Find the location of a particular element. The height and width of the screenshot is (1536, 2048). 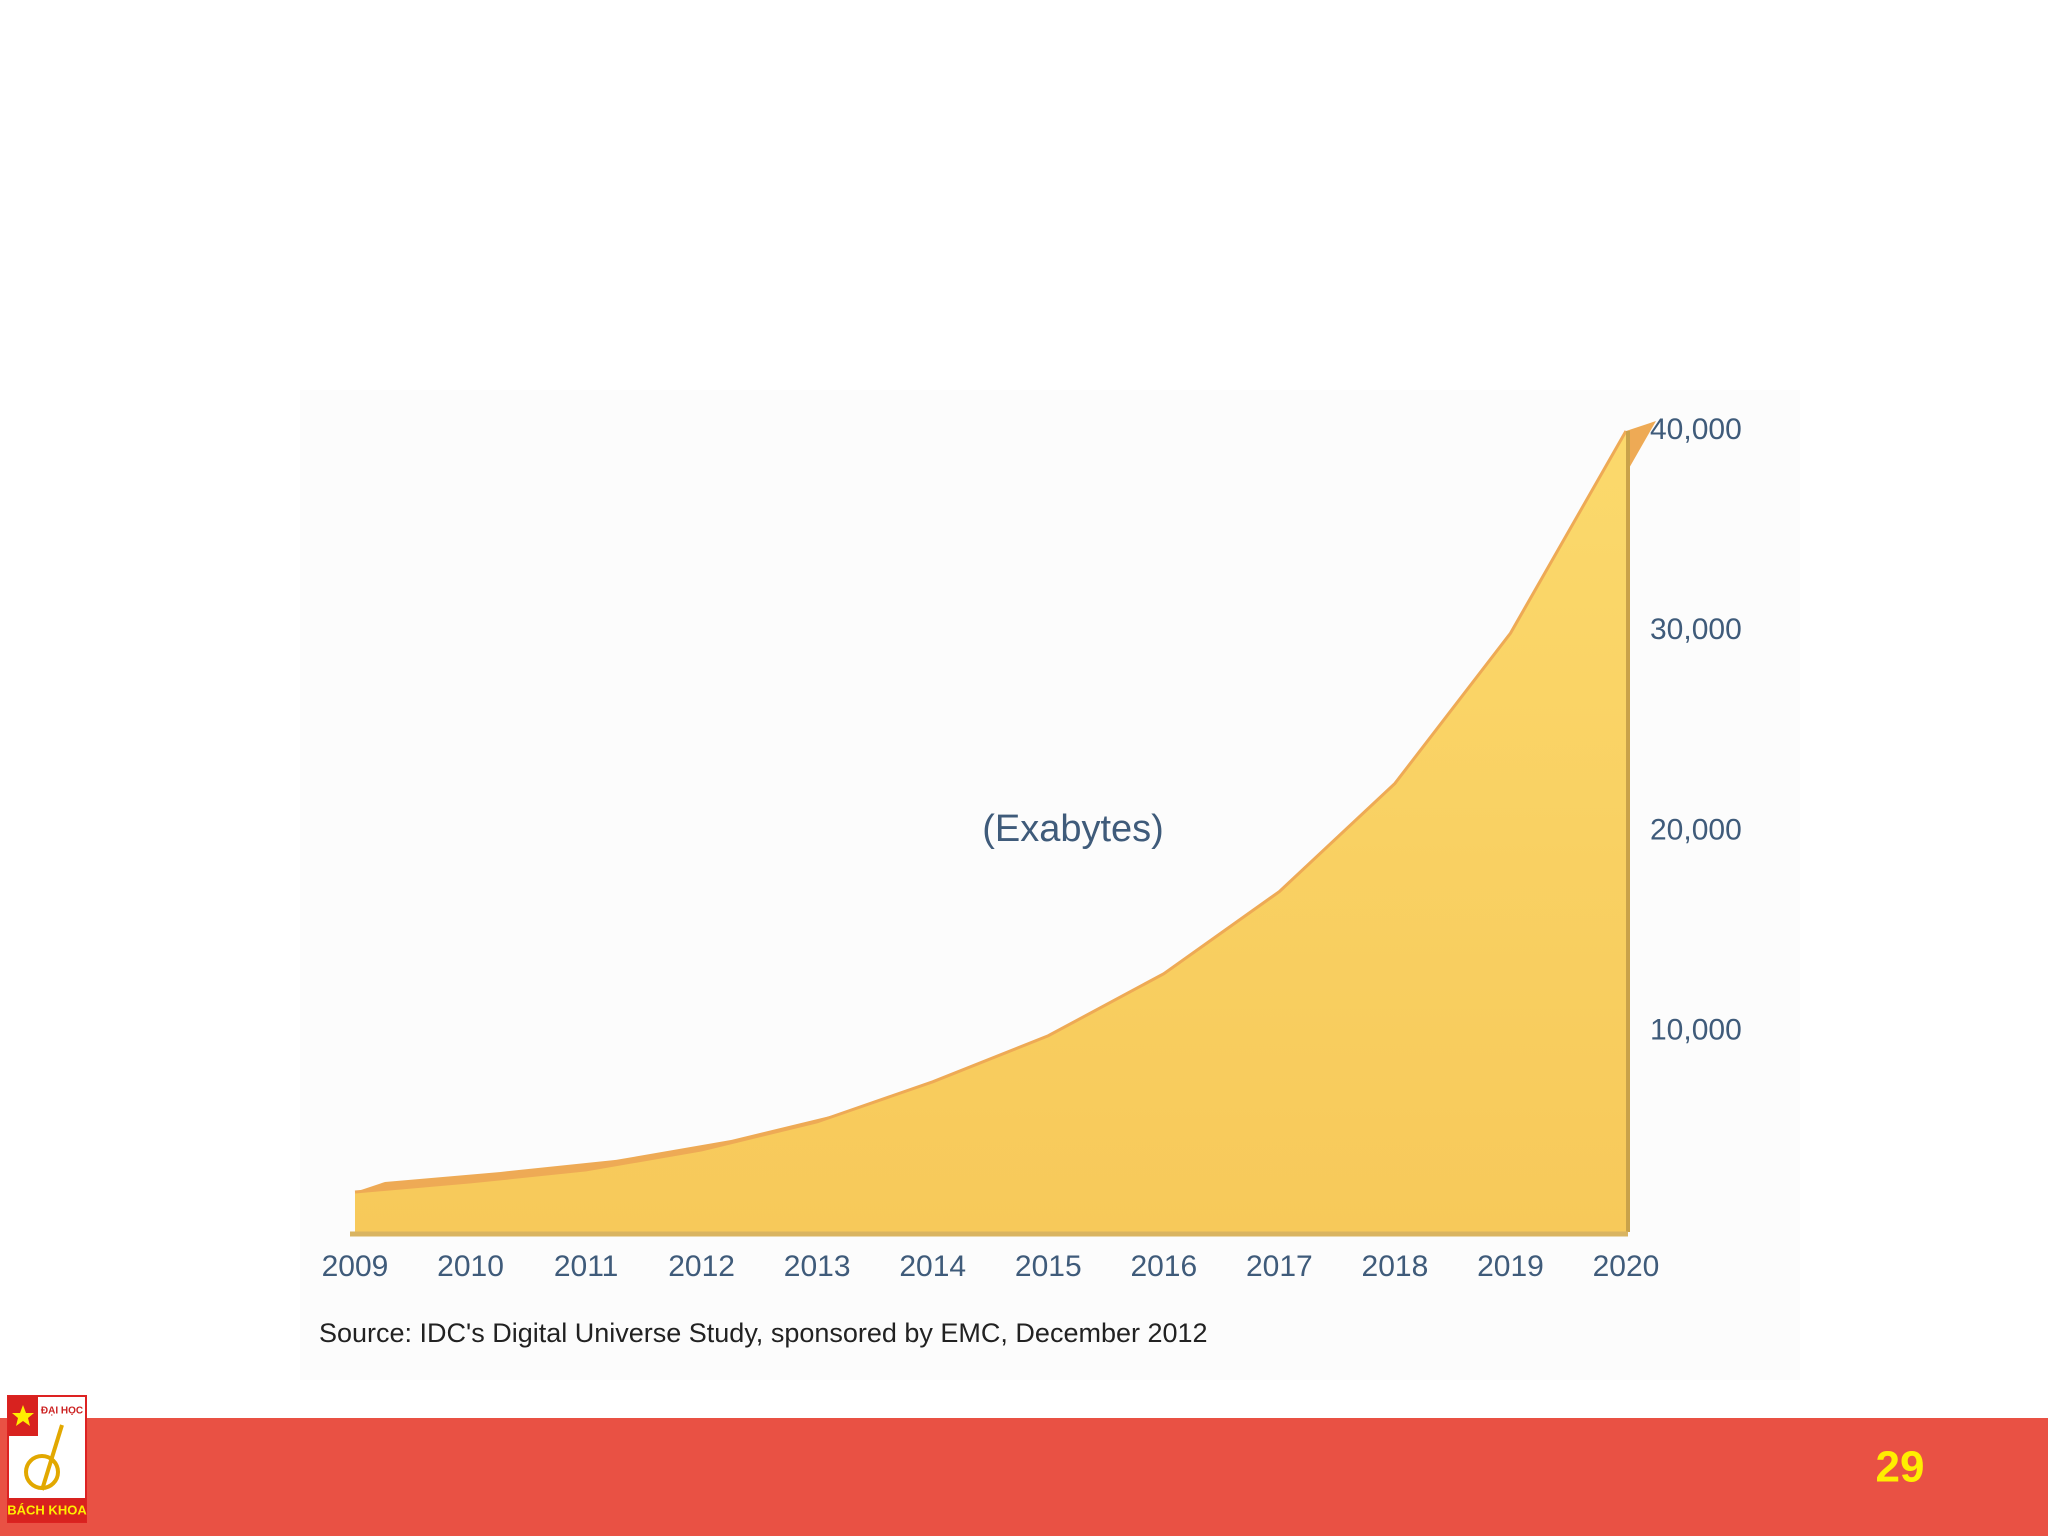

x-tick-label: 2010 is located at coordinates (470, 1266).